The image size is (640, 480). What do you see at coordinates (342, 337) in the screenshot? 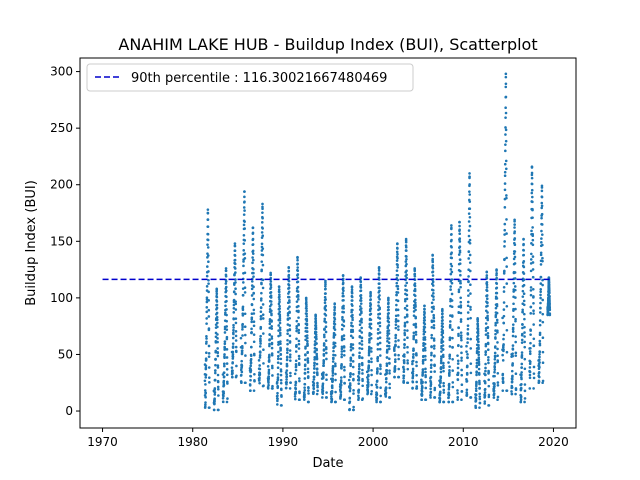
I see `season-points` at bounding box center [342, 337].